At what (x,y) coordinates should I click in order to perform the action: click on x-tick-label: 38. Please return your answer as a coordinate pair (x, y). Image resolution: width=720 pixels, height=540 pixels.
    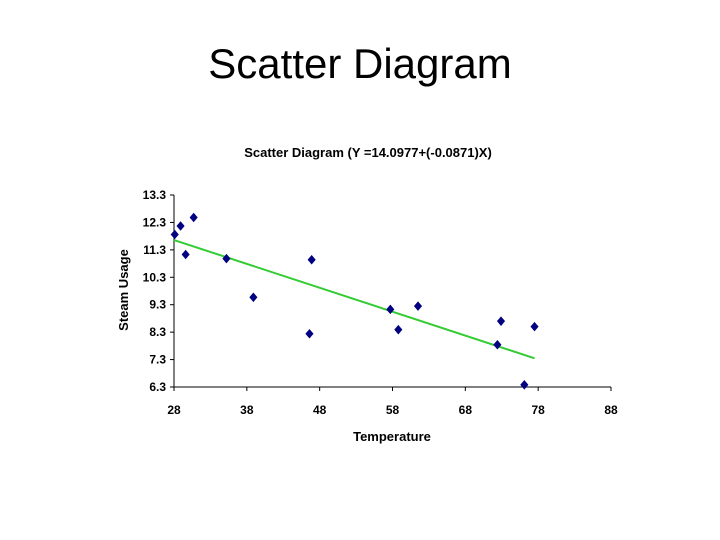
    Looking at the image, I should click on (247, 410).